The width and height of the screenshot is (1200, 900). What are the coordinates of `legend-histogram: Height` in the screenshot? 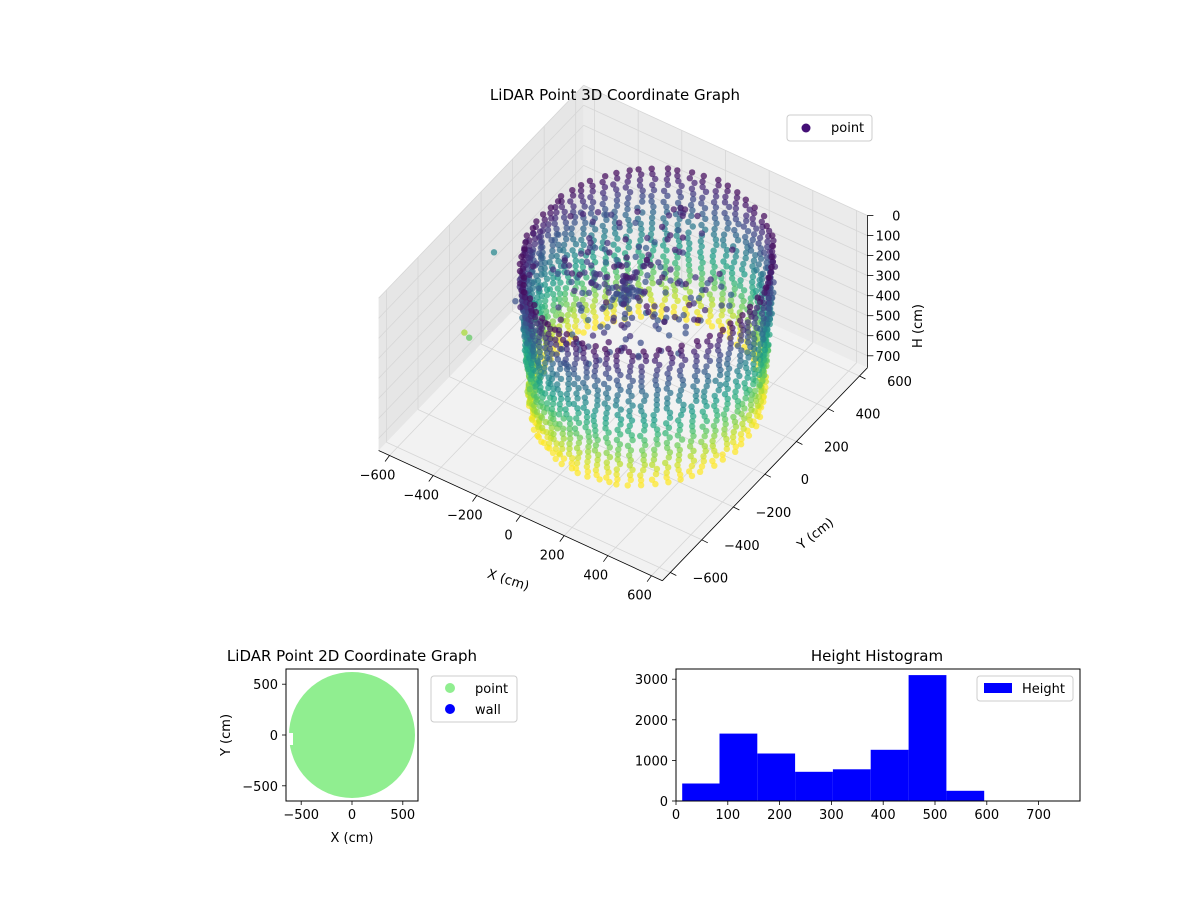 It's located at (1025, 688).